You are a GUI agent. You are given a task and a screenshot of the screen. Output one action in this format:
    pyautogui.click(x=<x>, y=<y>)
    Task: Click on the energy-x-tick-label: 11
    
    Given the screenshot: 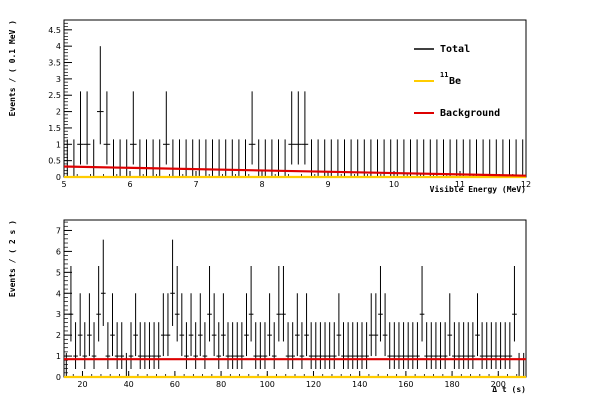 What is the action you would take?
    pyautogui.click(x=460, y=184)
    